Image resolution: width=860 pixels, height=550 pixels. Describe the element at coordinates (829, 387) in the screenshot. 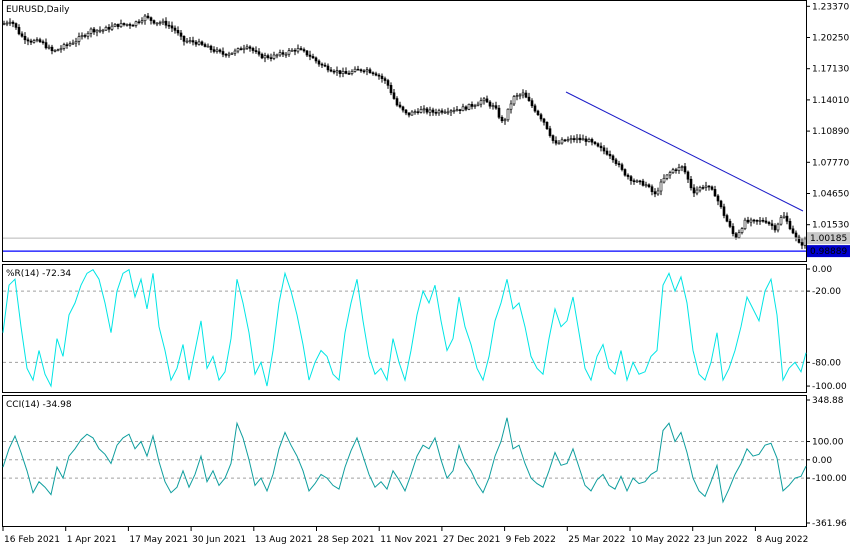

I see `wpr-ytick-label: -100.00` at that location.